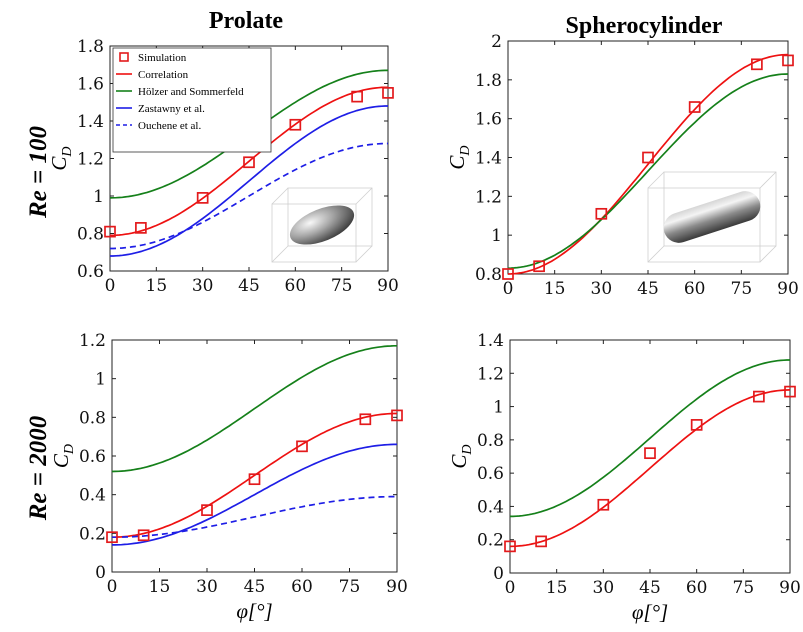 The image size is (803, 632). What do you see at coordinates (644, 26) in the screenshot?
I see `column-title-spherocylinder: Spherocylinder` at bounding box center [644, 26].